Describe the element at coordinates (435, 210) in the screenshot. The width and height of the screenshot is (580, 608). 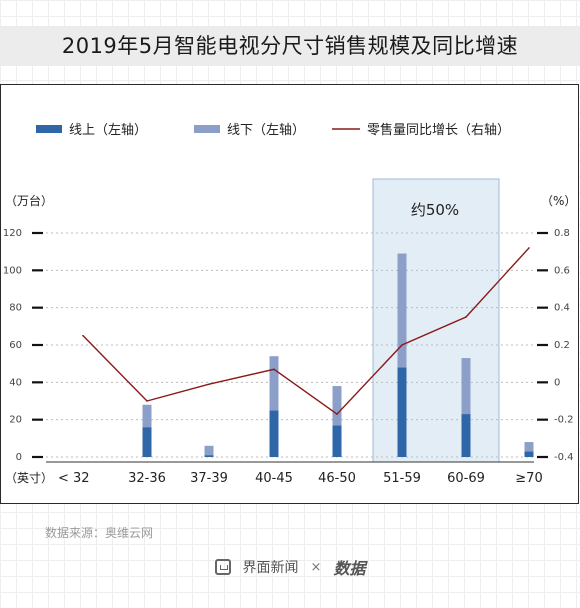
I see `highlight-label: 约50%` at that location.